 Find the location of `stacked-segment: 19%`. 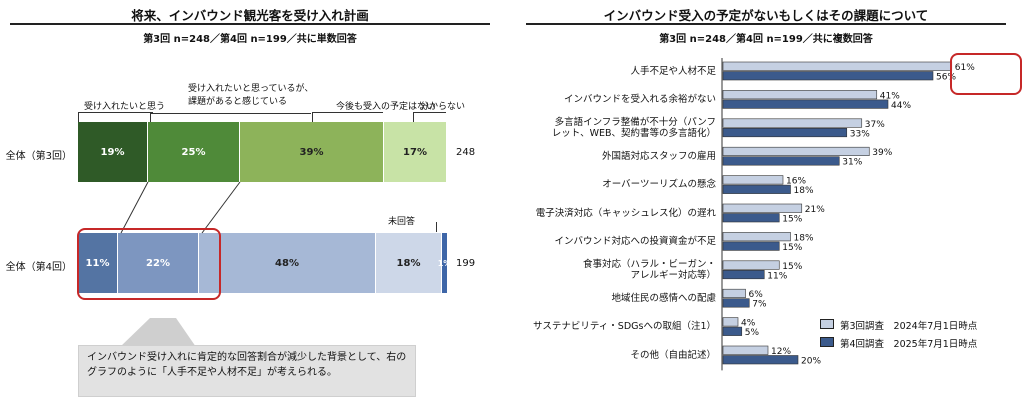

stacked-segment: 19% is located at coordinates (113, 152).